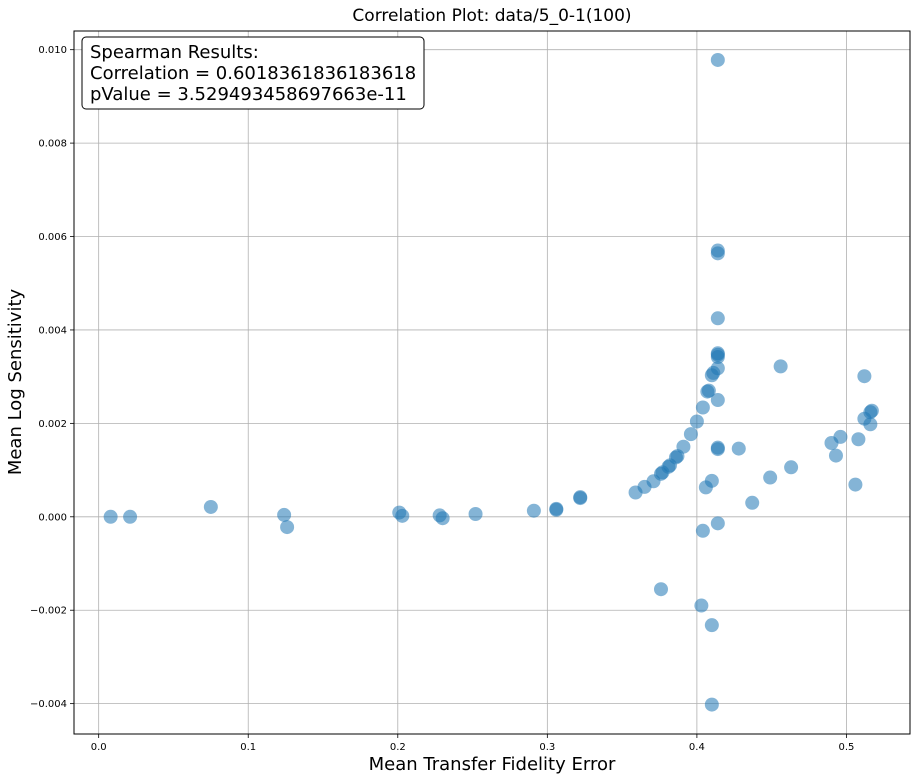  What do you see at coordinates (48, 704) in the screenshot?
I see `y-tick-label: −0.004` at bounding box center [48, 704].